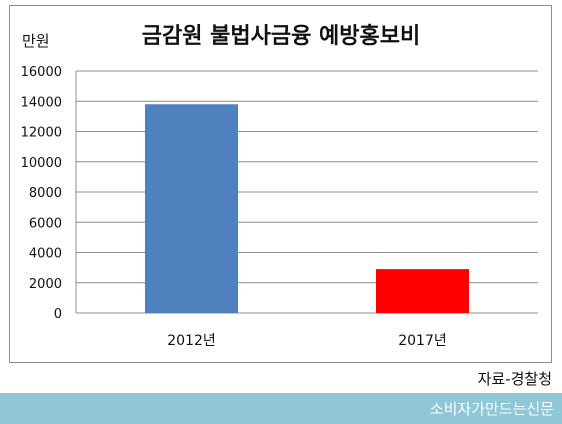 This screenshot has height=424, width=562. What do you see at coordinates (41, 102) in the screenshot?
I see `y-tick-label: 14000` at bounding box center [41, 102].